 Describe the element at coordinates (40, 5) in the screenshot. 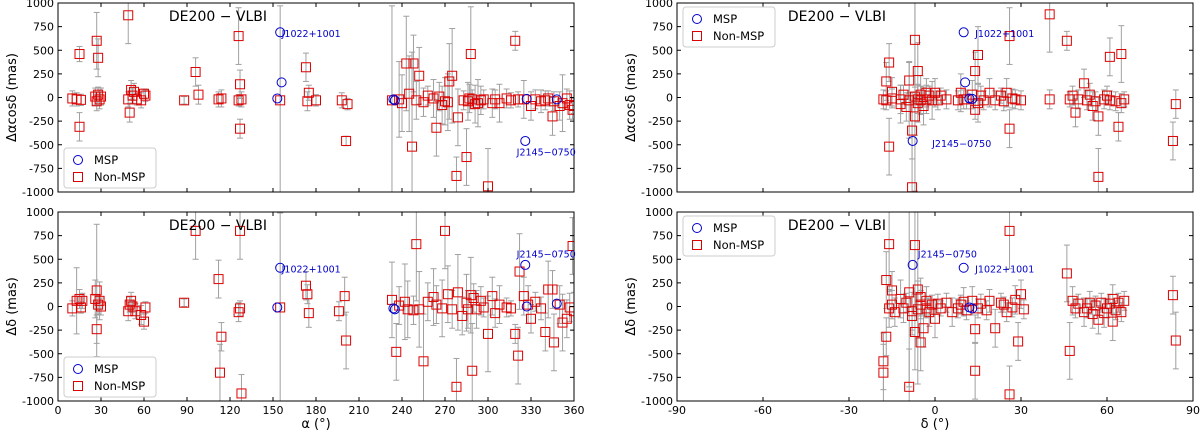

I see `y-tick-label: 1000` at that location.